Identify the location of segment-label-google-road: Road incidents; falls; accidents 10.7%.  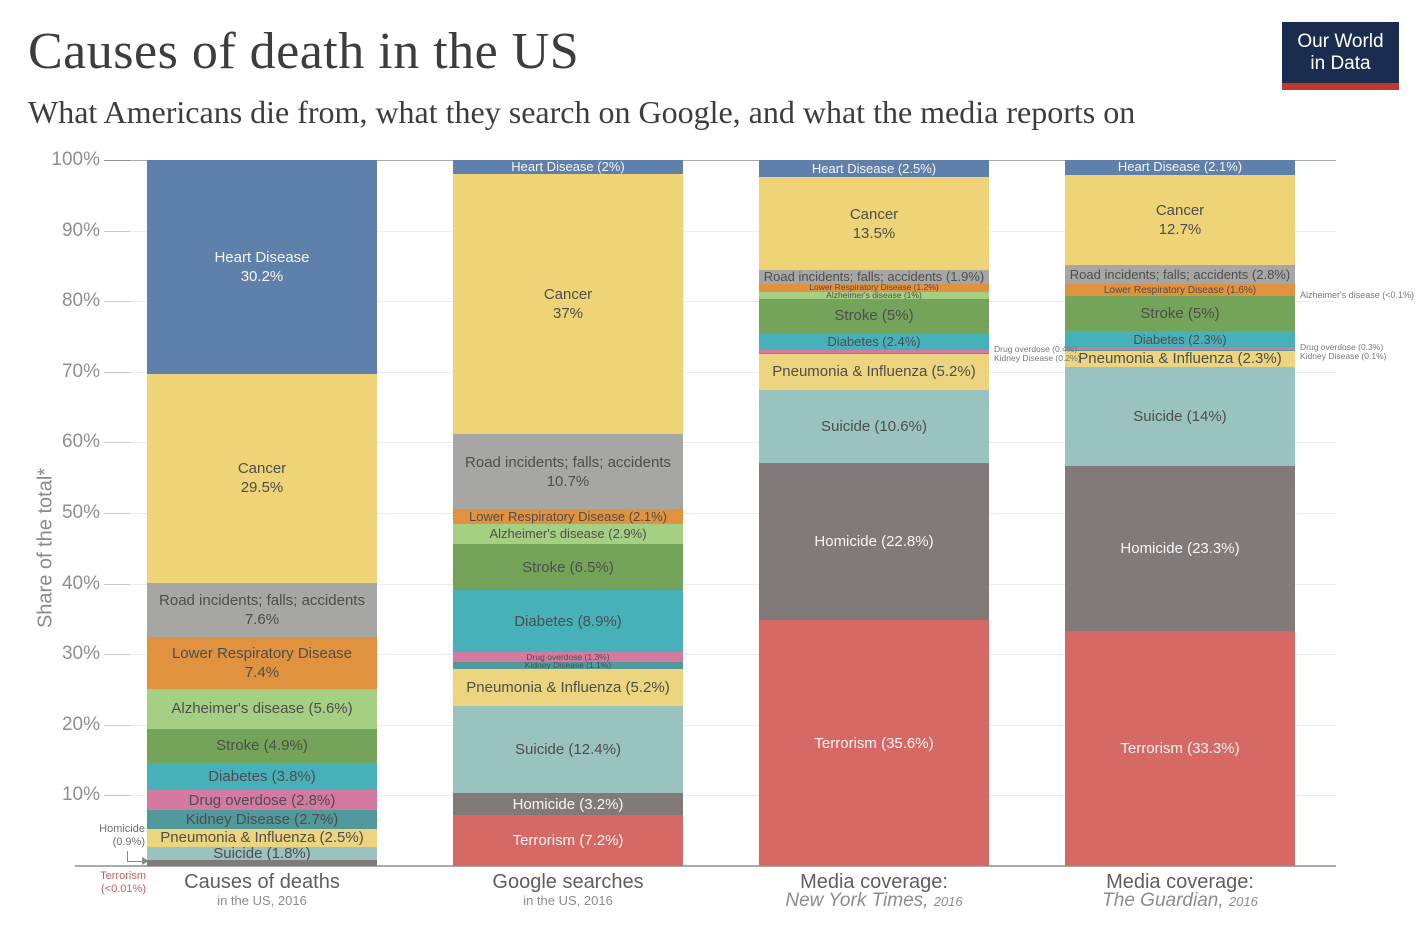
(568, 471).